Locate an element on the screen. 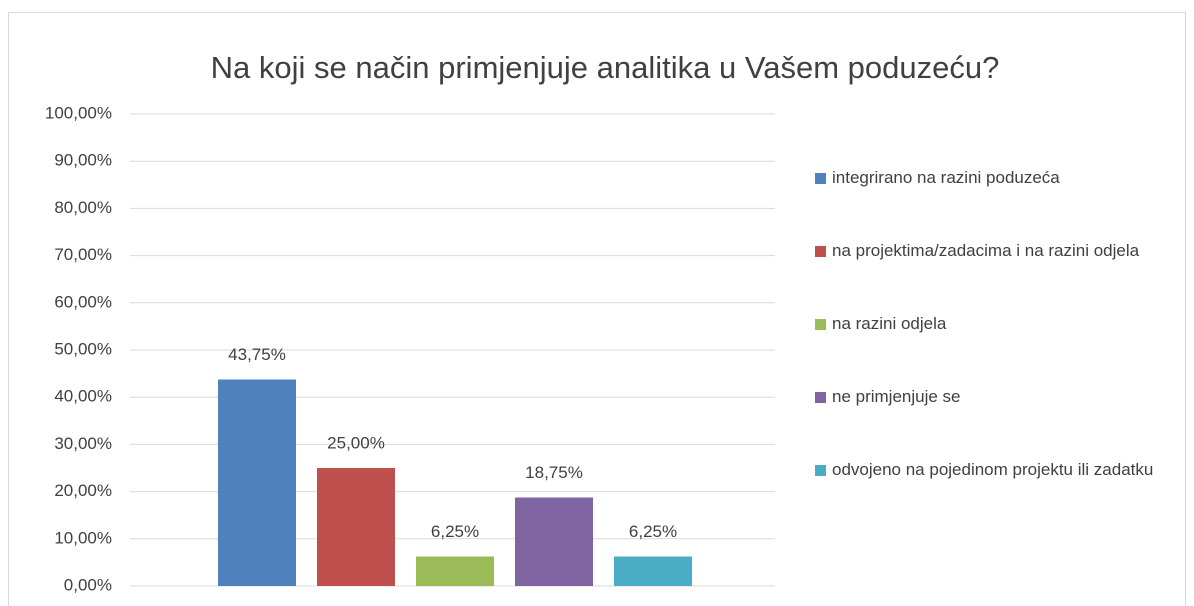 Image resolution: width=1194 pixels, height=606 pixels. y-tick-label: 40,00% is located at coordinates (83, 396).